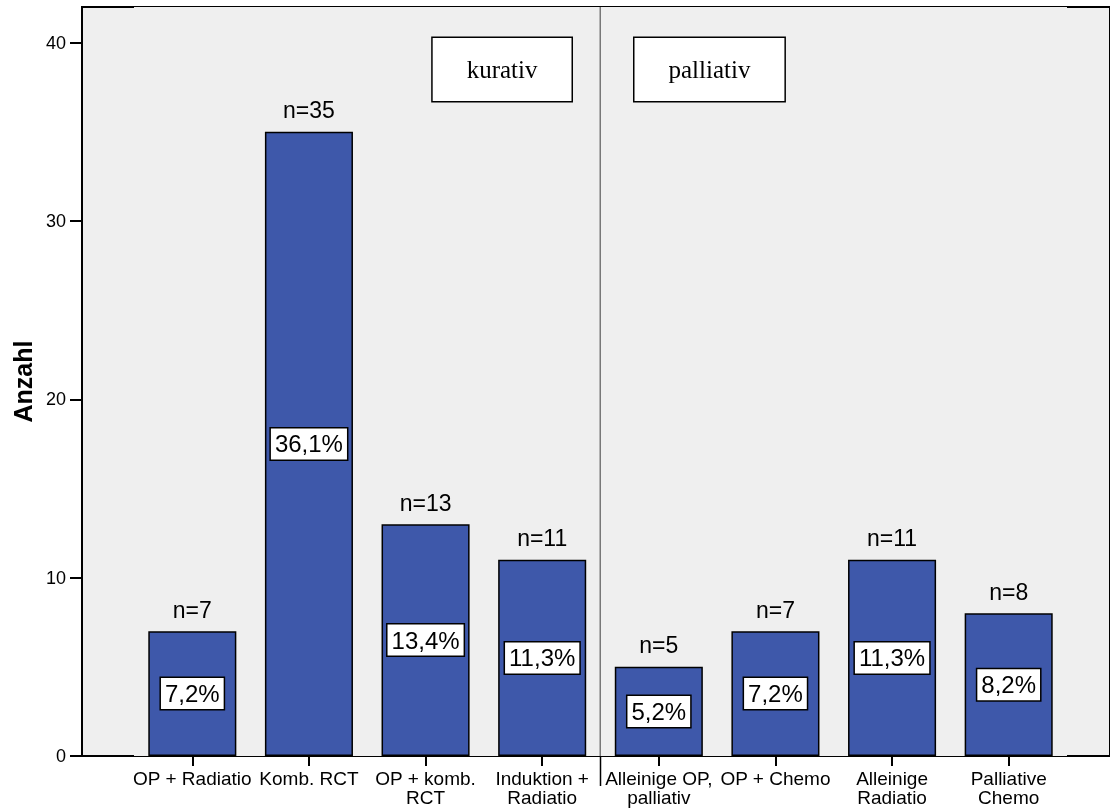  What do you see at coordinates (892, 788) in the screenshot?
I see `x-tick-label: Alleinige Radiatio` at bounding box center [892, 788].